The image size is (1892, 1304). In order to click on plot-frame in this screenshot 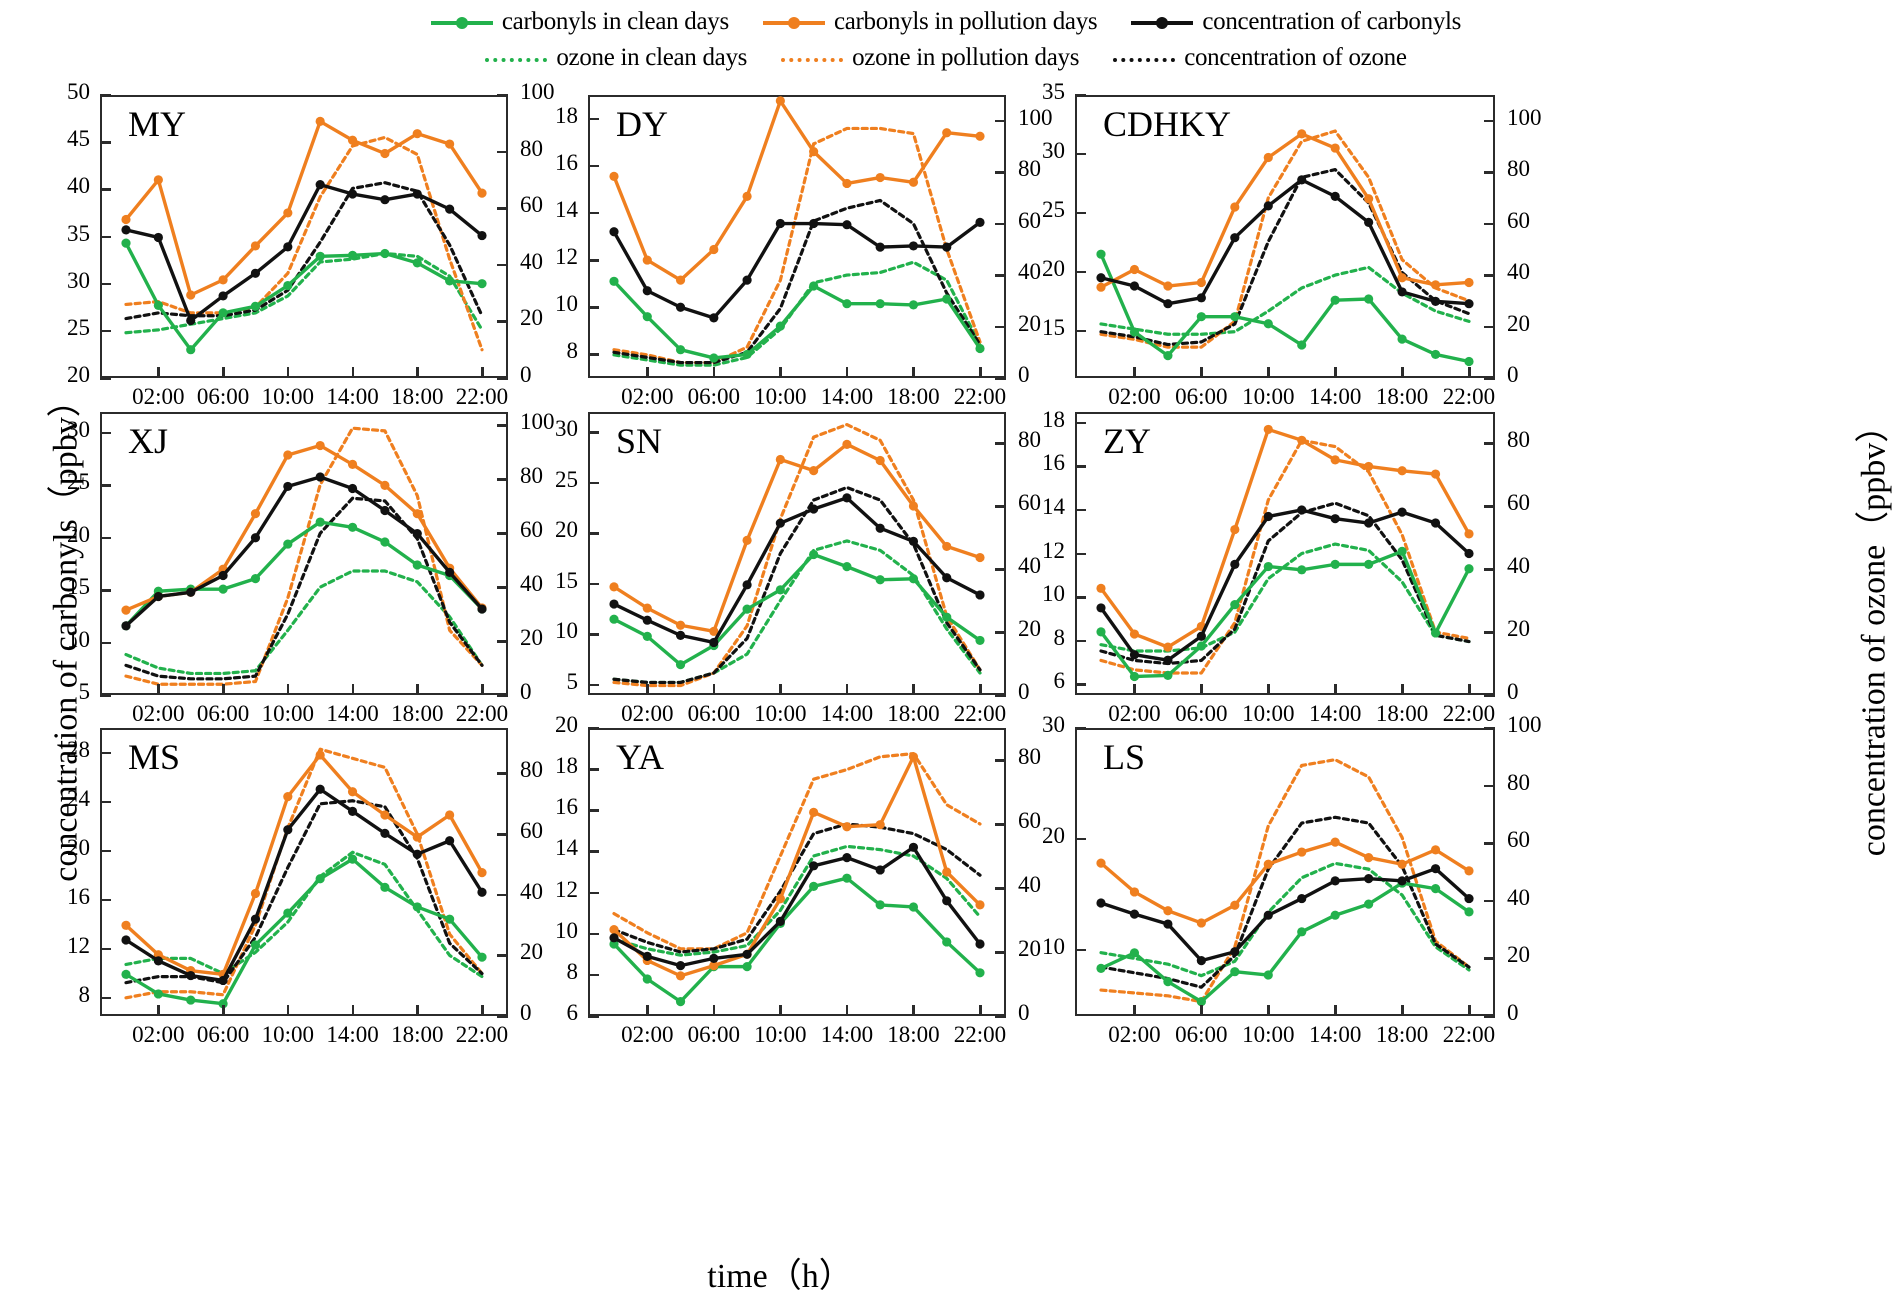, I will do `click(1285, 553)`.